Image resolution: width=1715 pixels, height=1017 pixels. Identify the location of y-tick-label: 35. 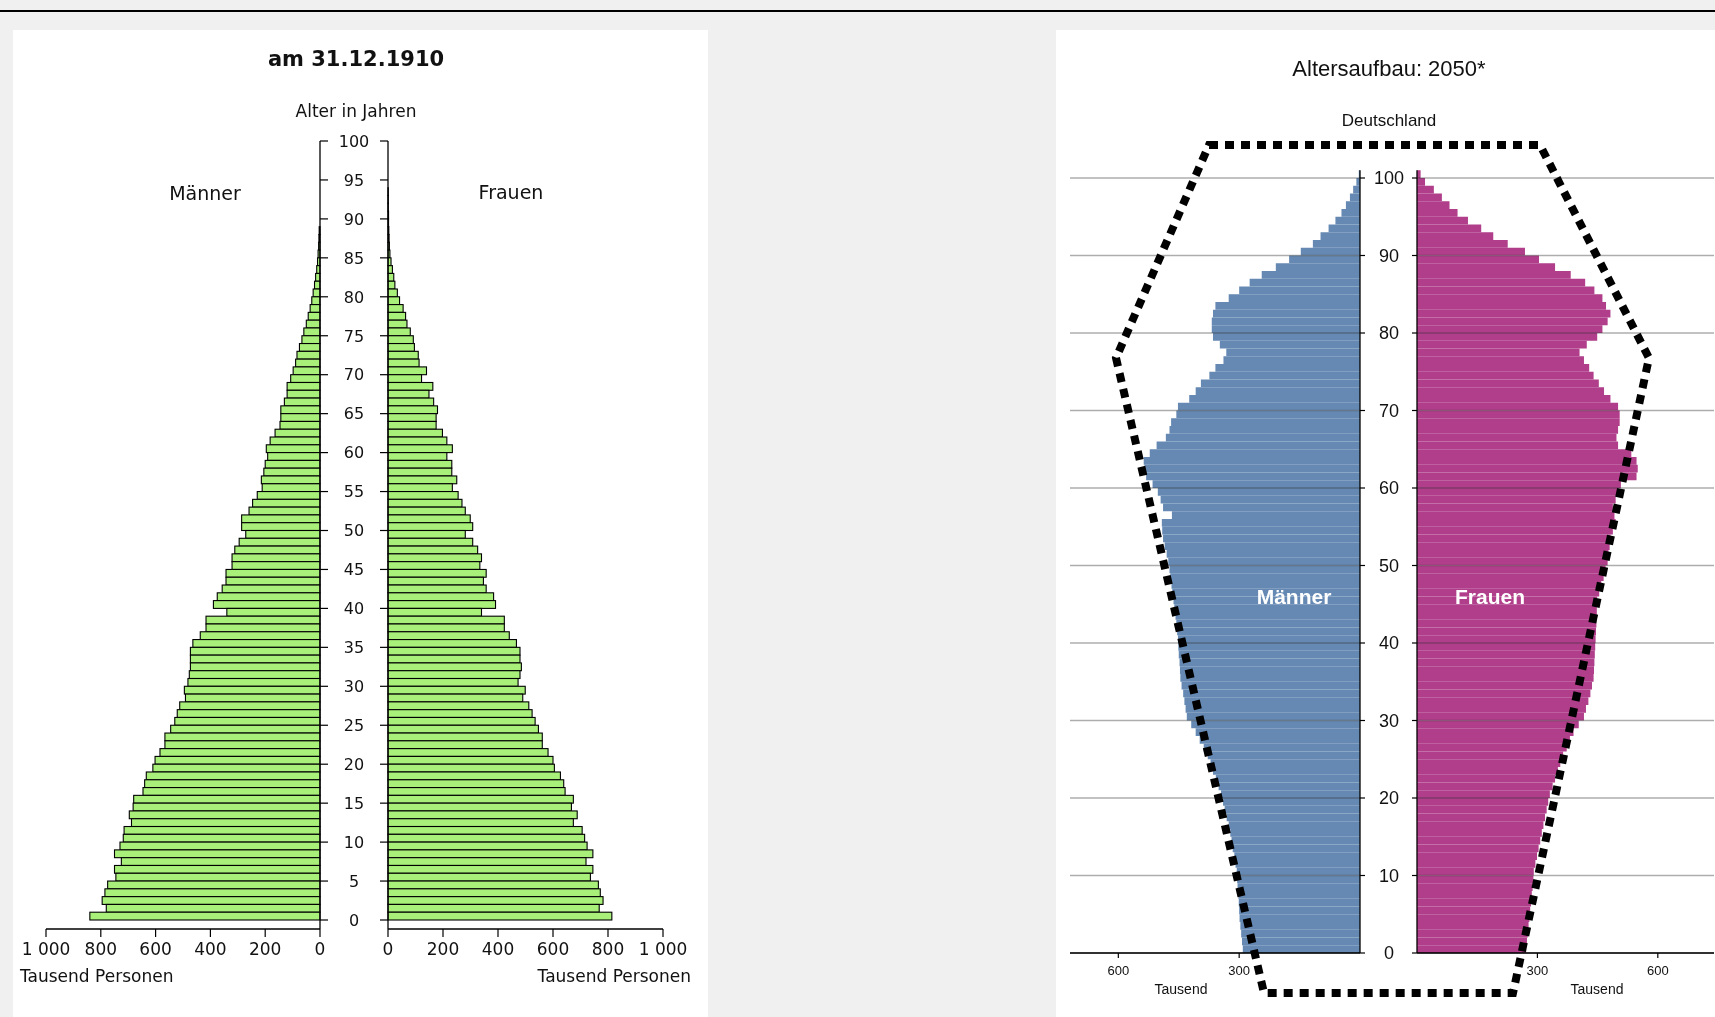
(354, 648).